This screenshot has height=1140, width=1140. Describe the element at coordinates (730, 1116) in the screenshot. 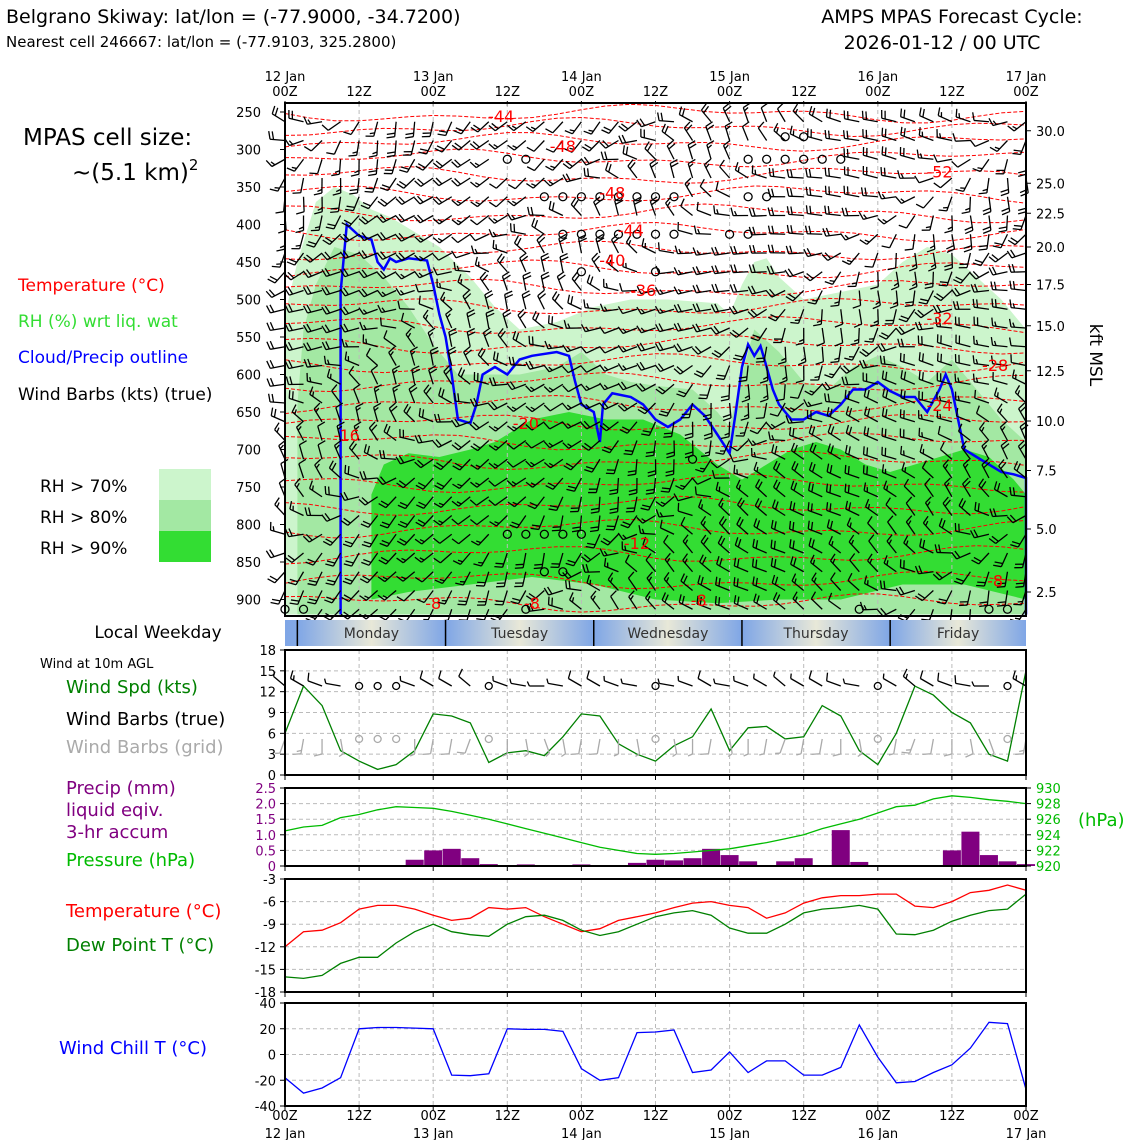

I see `bottom-hour-label: 00Z` at that location.